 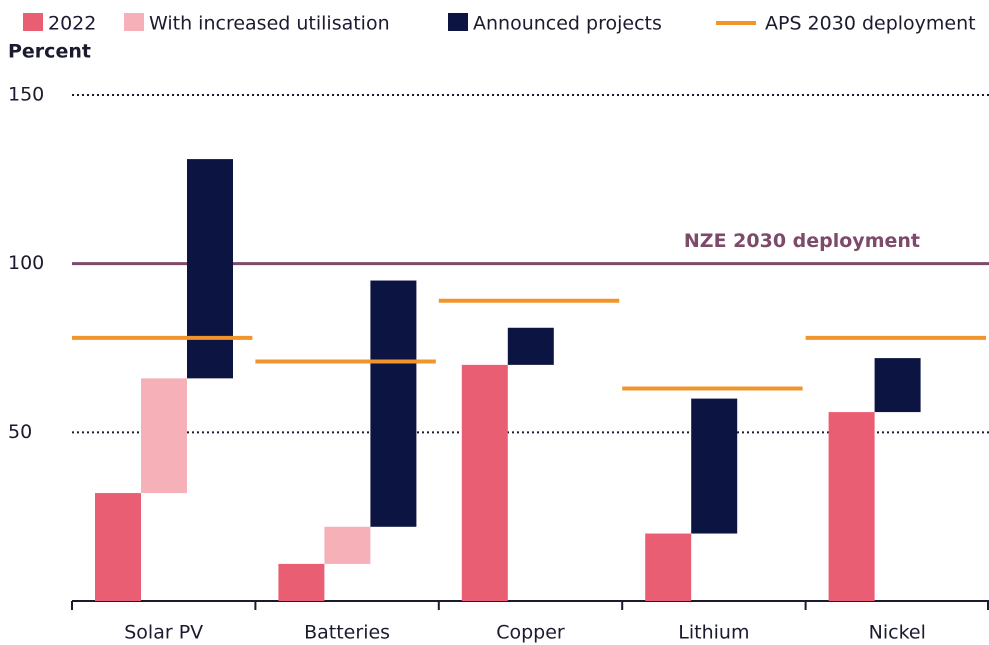 I want to click on legend-label: With increased utilisation, so click(x=269, y=24).